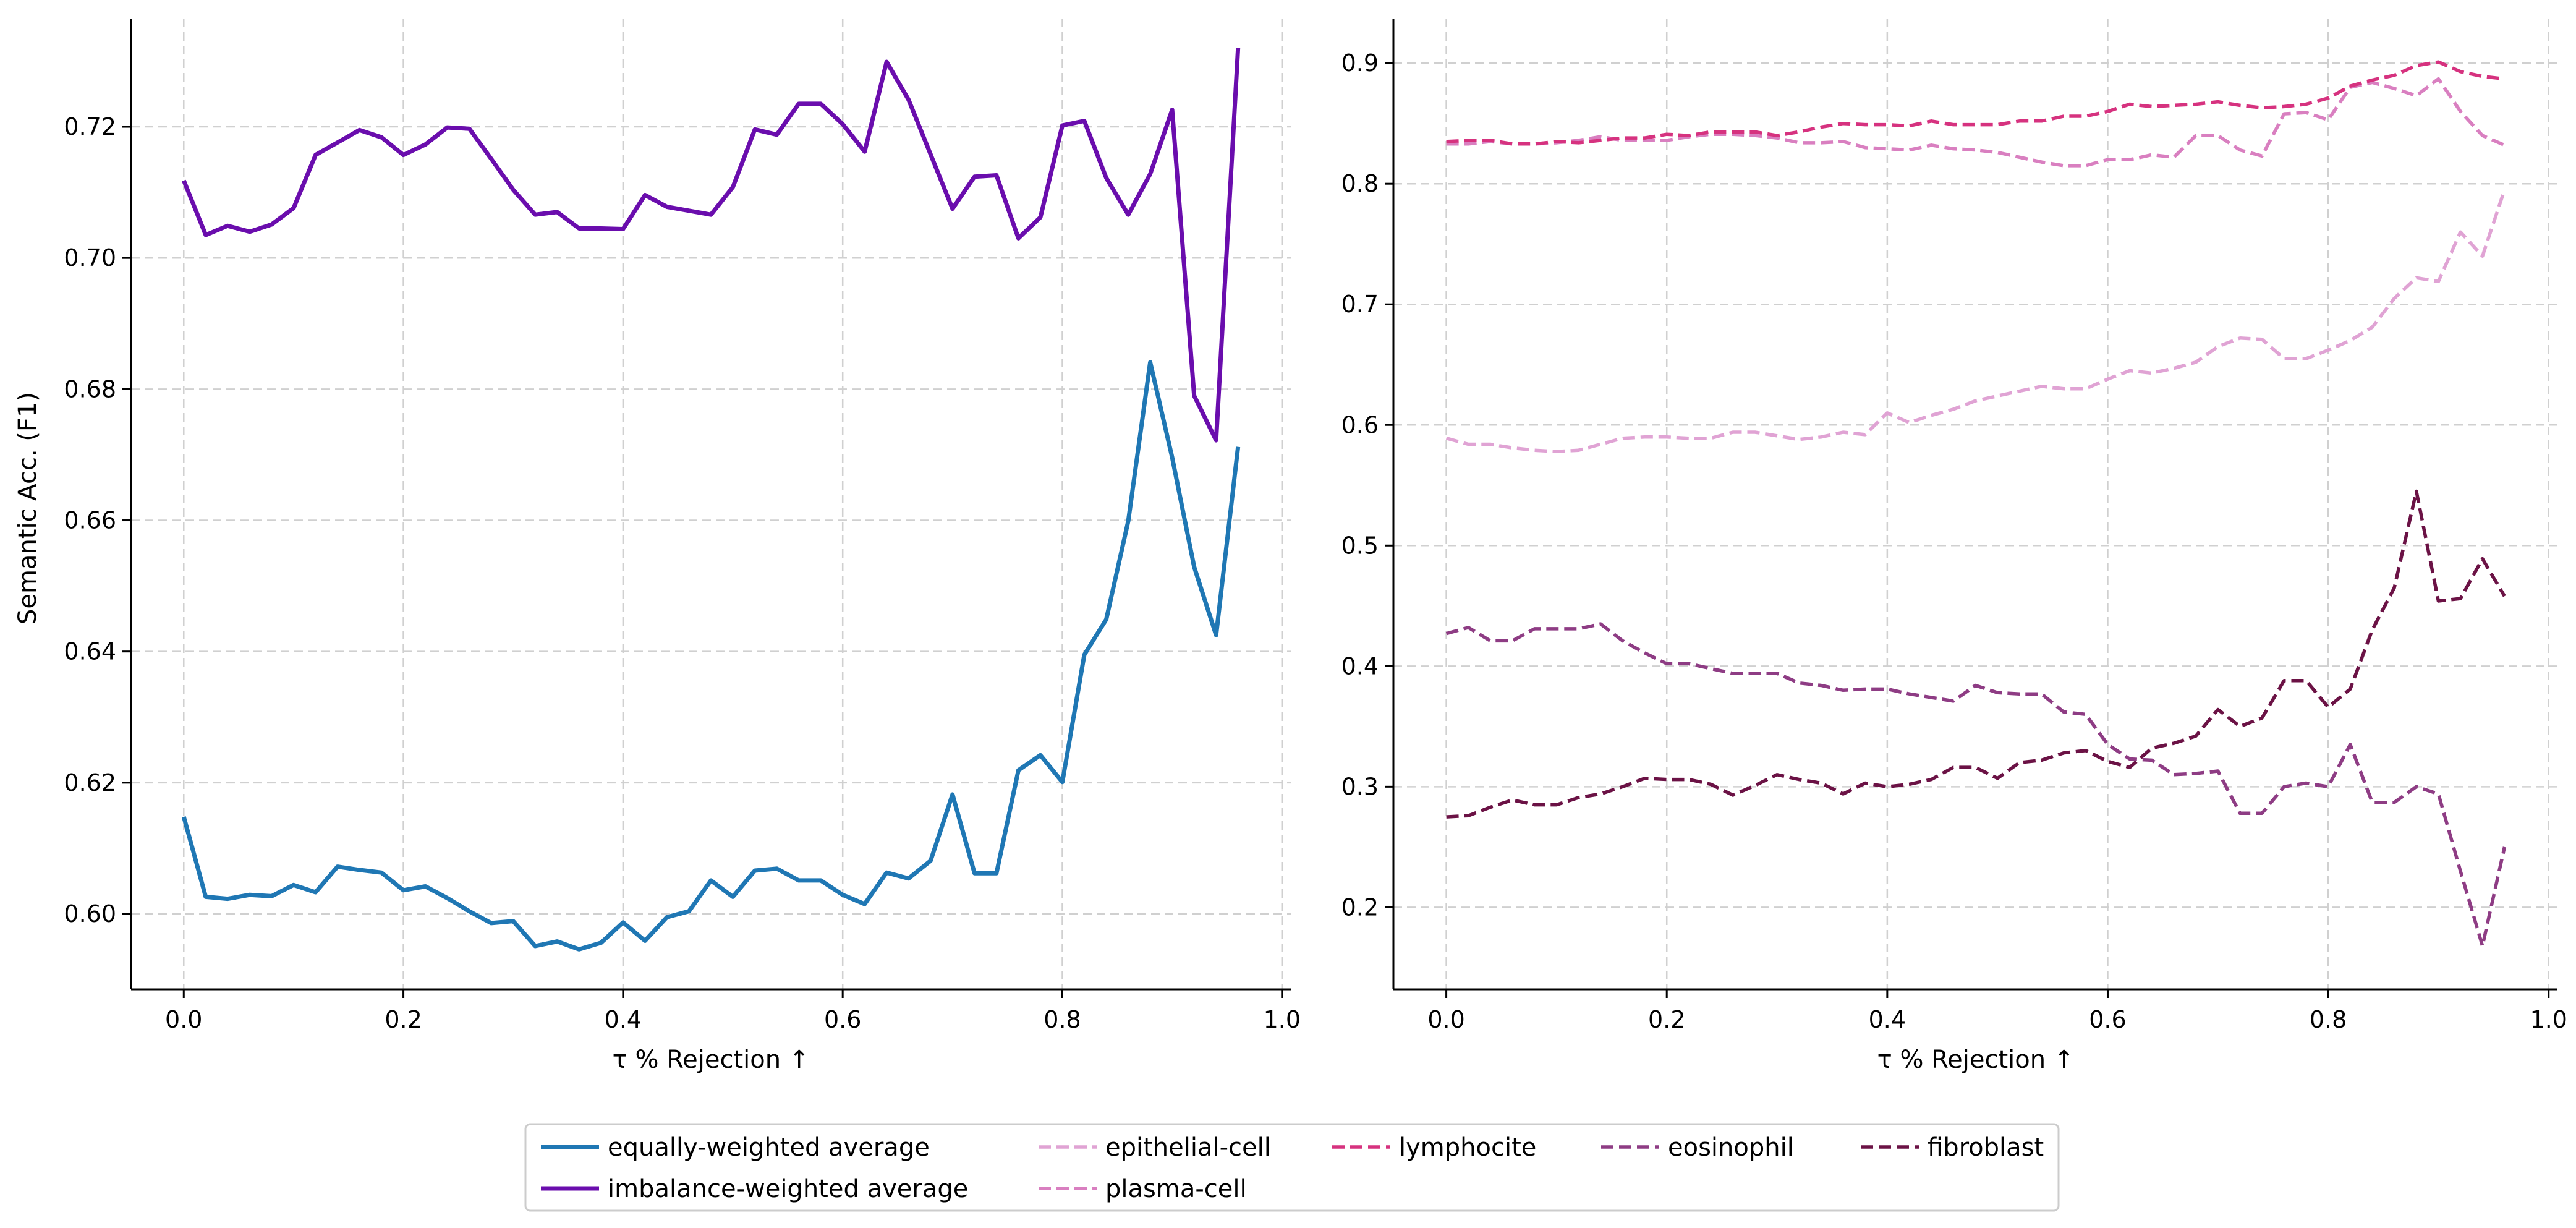  What do you see at coordinates (1176, 1189) in the screenshot?
I see `legend-label: plasma-cell` at bounding box center [1176, 1189].